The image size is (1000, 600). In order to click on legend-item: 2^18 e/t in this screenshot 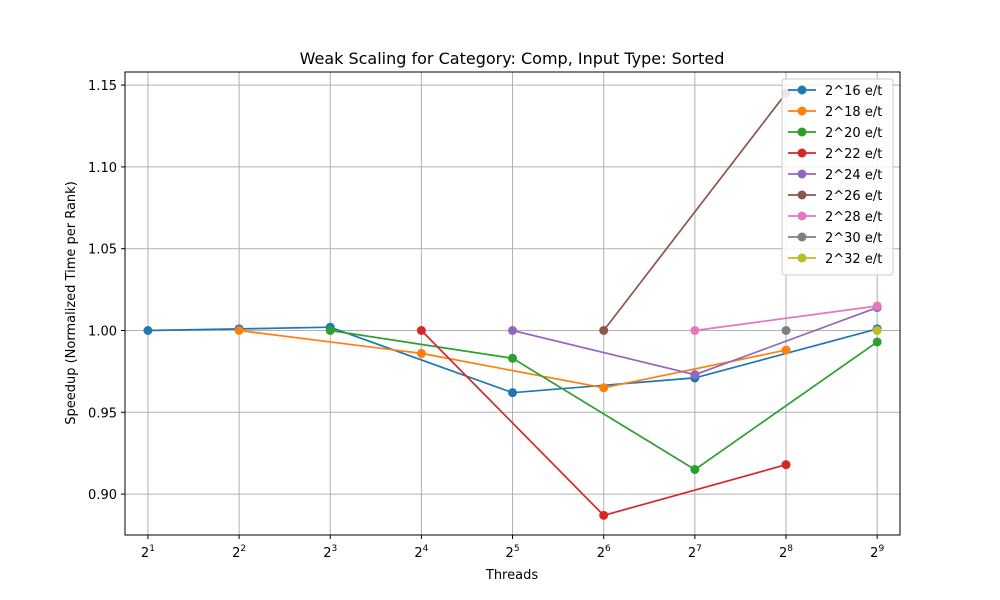, I will do `click(835, 112)`.